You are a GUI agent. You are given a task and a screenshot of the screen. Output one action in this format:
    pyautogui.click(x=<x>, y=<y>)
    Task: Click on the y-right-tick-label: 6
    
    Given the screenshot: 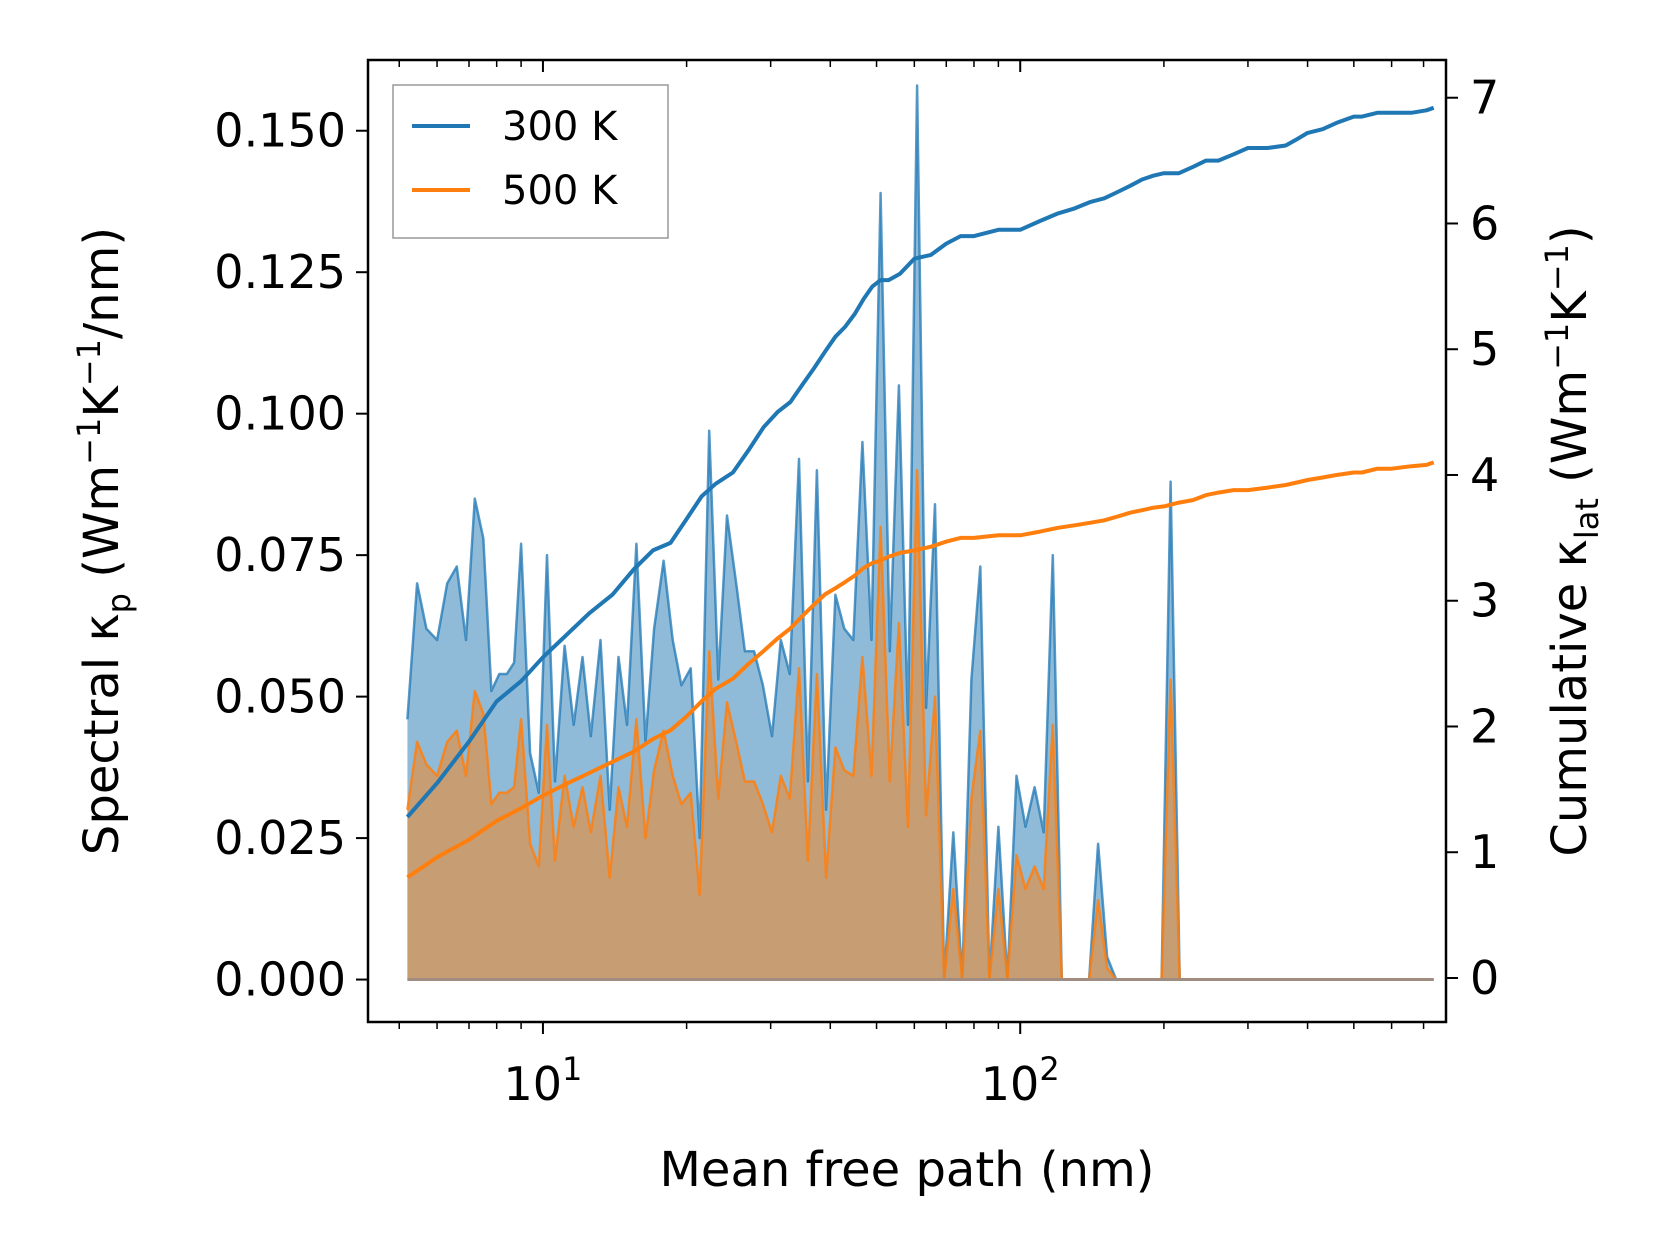 What is the action you would take?
    pyautogui.click(x=1484, y=223)
    